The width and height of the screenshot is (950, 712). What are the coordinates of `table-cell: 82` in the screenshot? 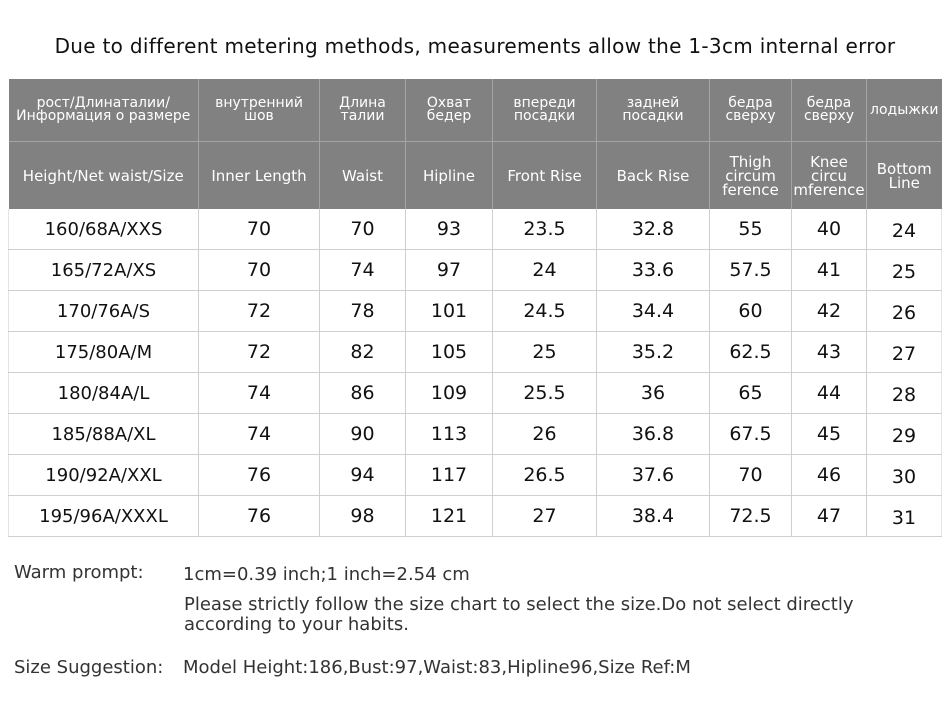 It's located at (362, 352).